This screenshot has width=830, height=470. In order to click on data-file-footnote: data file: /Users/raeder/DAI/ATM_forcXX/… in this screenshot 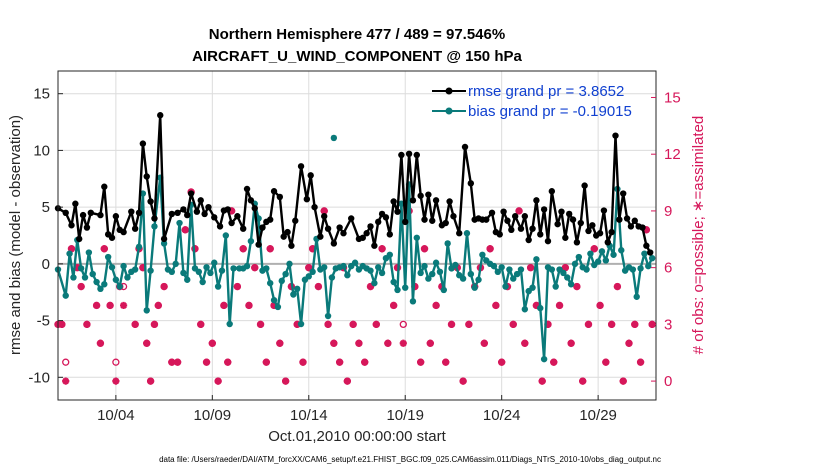, I will do `click(410, 459)`.